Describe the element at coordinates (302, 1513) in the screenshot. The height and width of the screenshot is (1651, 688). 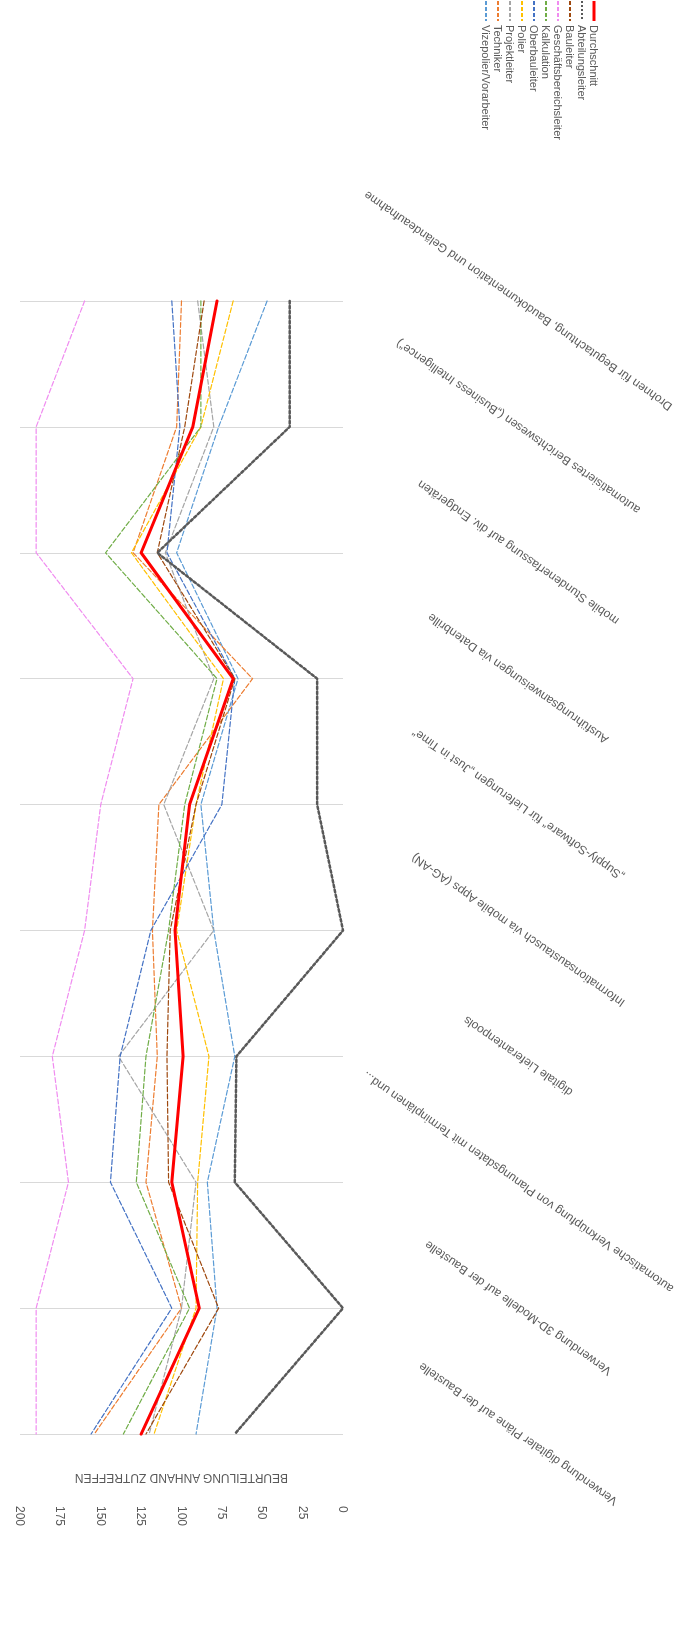
I see `x-tick-label: 25` at that location.